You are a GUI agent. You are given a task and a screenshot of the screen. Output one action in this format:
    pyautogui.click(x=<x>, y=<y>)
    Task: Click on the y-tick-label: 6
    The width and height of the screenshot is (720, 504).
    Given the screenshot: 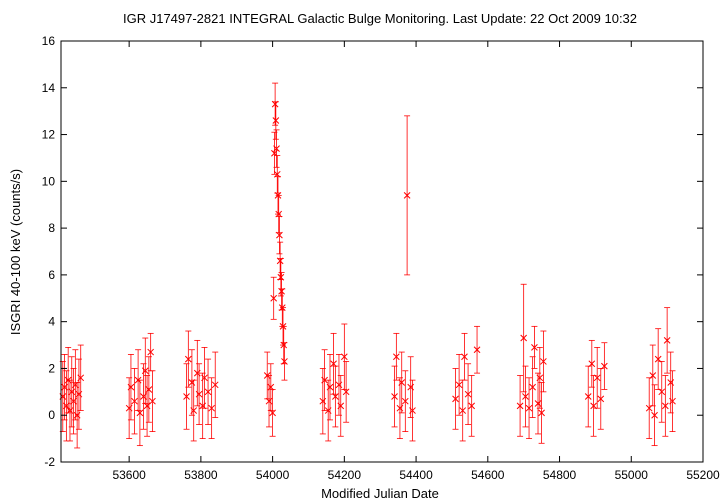 What is the action you would take?
    pyautogui.click(x=51, y=275)
    